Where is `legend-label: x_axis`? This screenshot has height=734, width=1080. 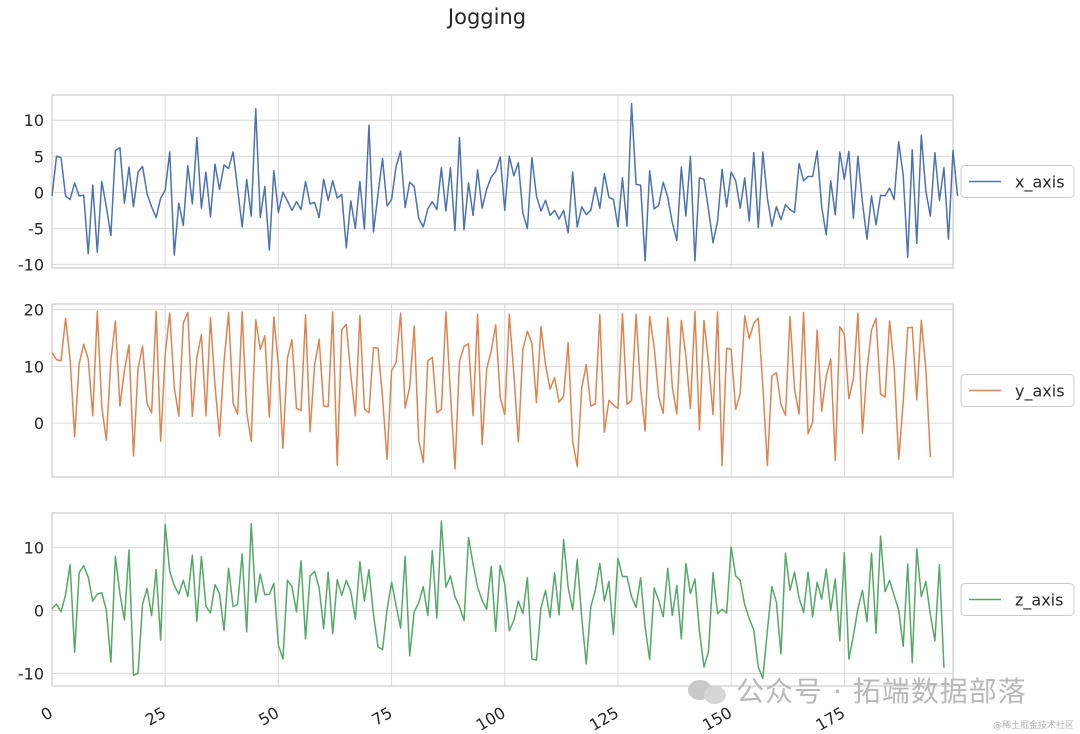 legend-label: x_axis is located at coordinates (1040, 183).